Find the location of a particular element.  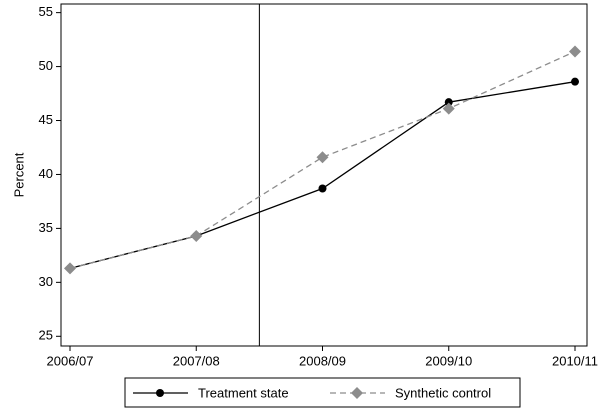

y-tick-label: 25 is located at coordinates (46, 335).